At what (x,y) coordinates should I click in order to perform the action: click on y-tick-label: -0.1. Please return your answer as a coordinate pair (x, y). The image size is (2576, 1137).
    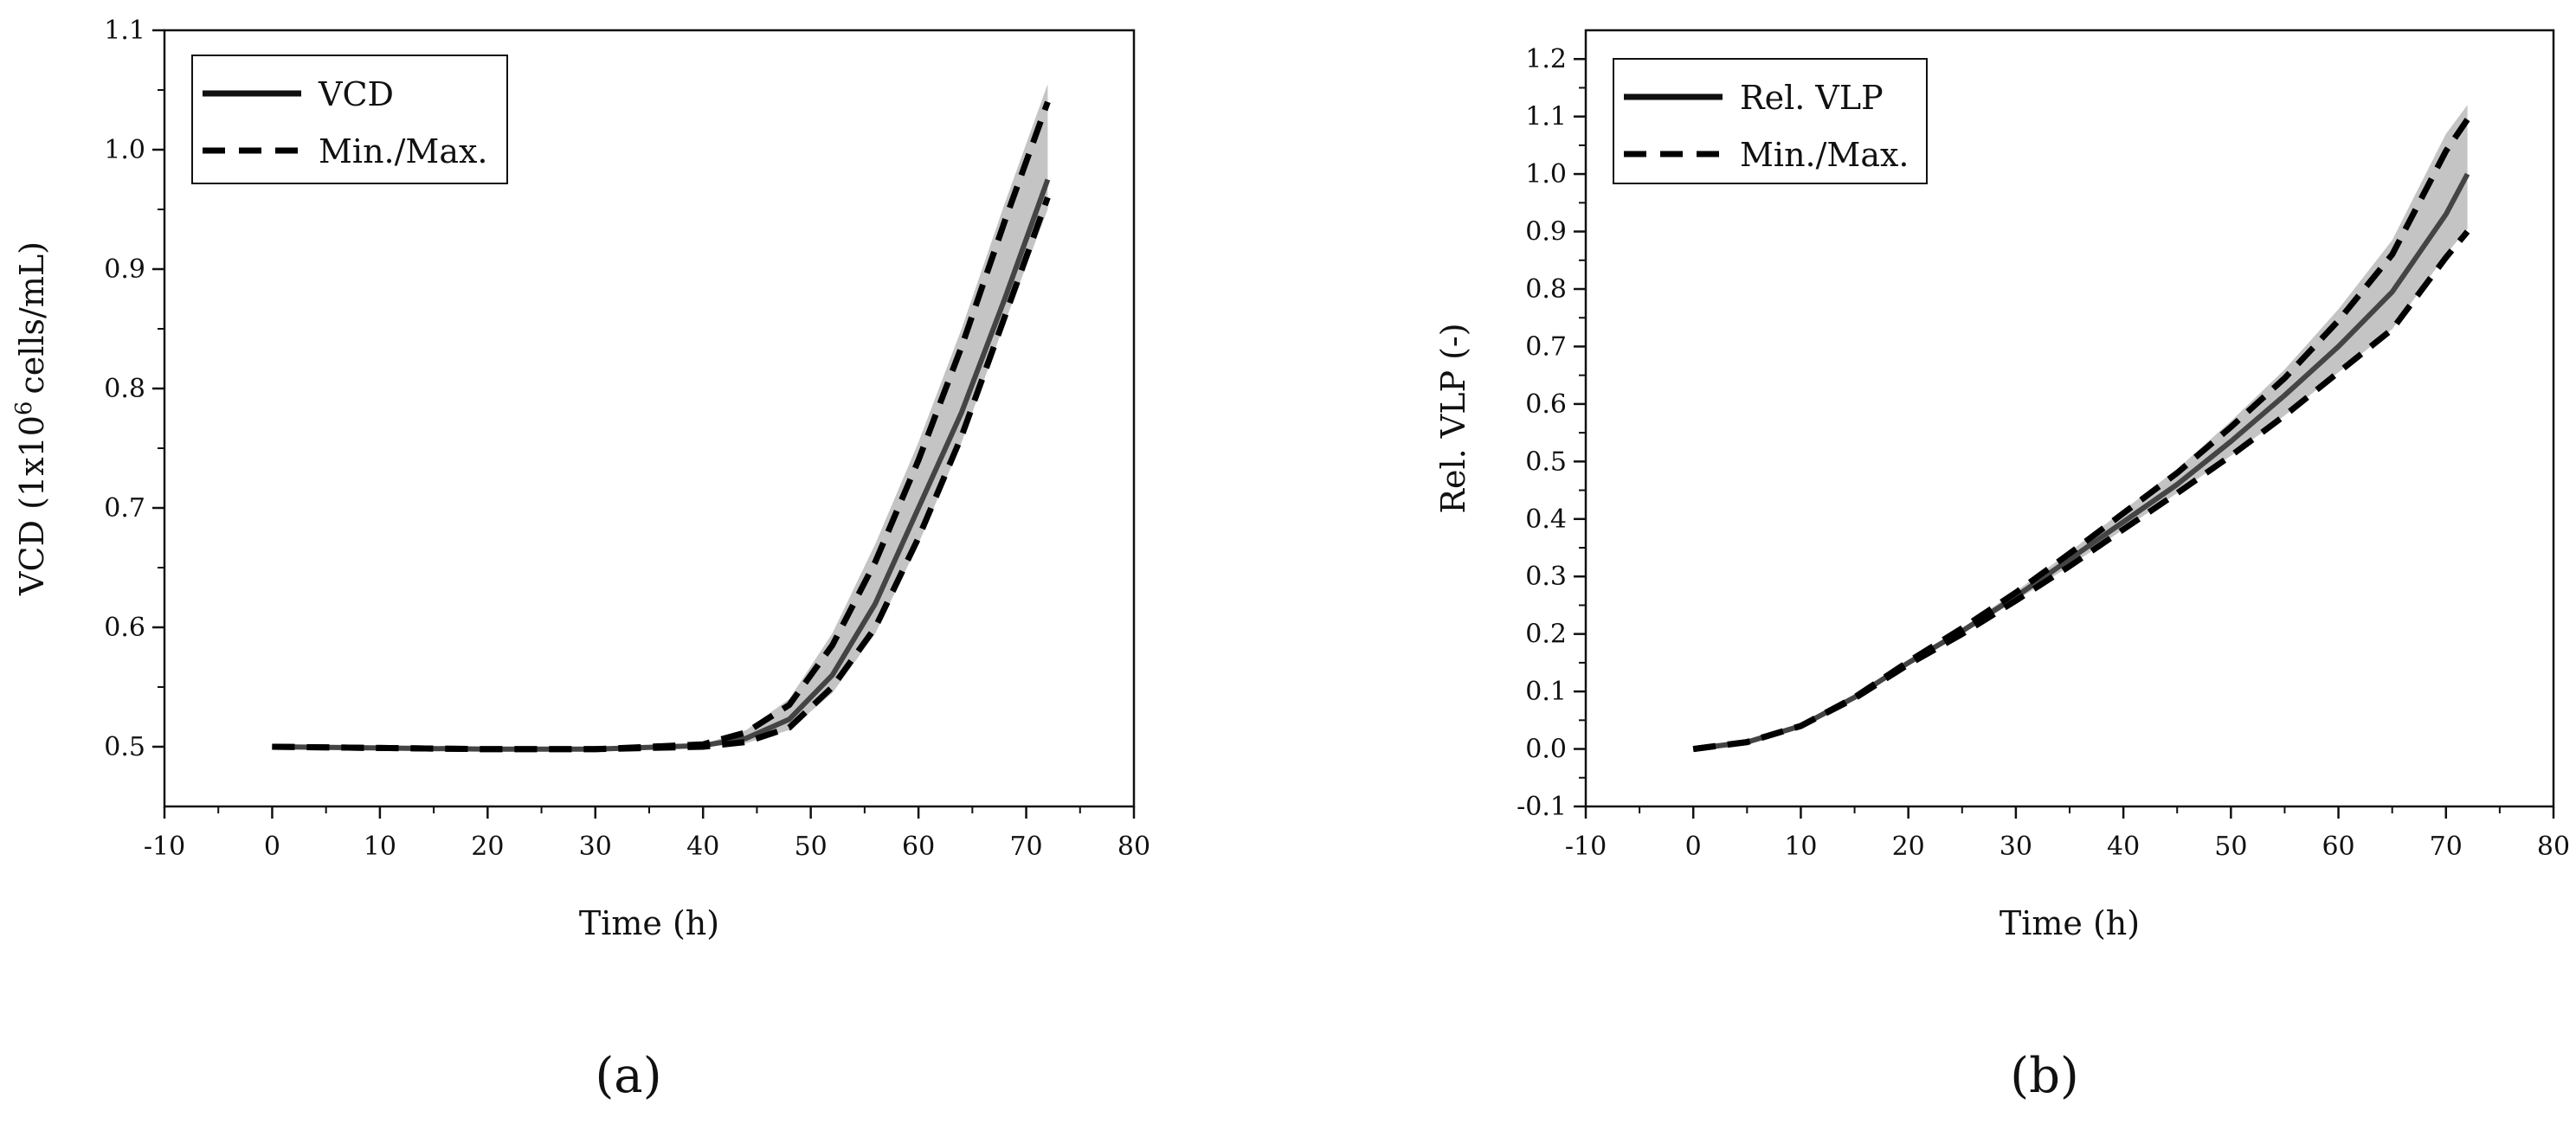
    Looking at the image, I should click on (1542, 807).